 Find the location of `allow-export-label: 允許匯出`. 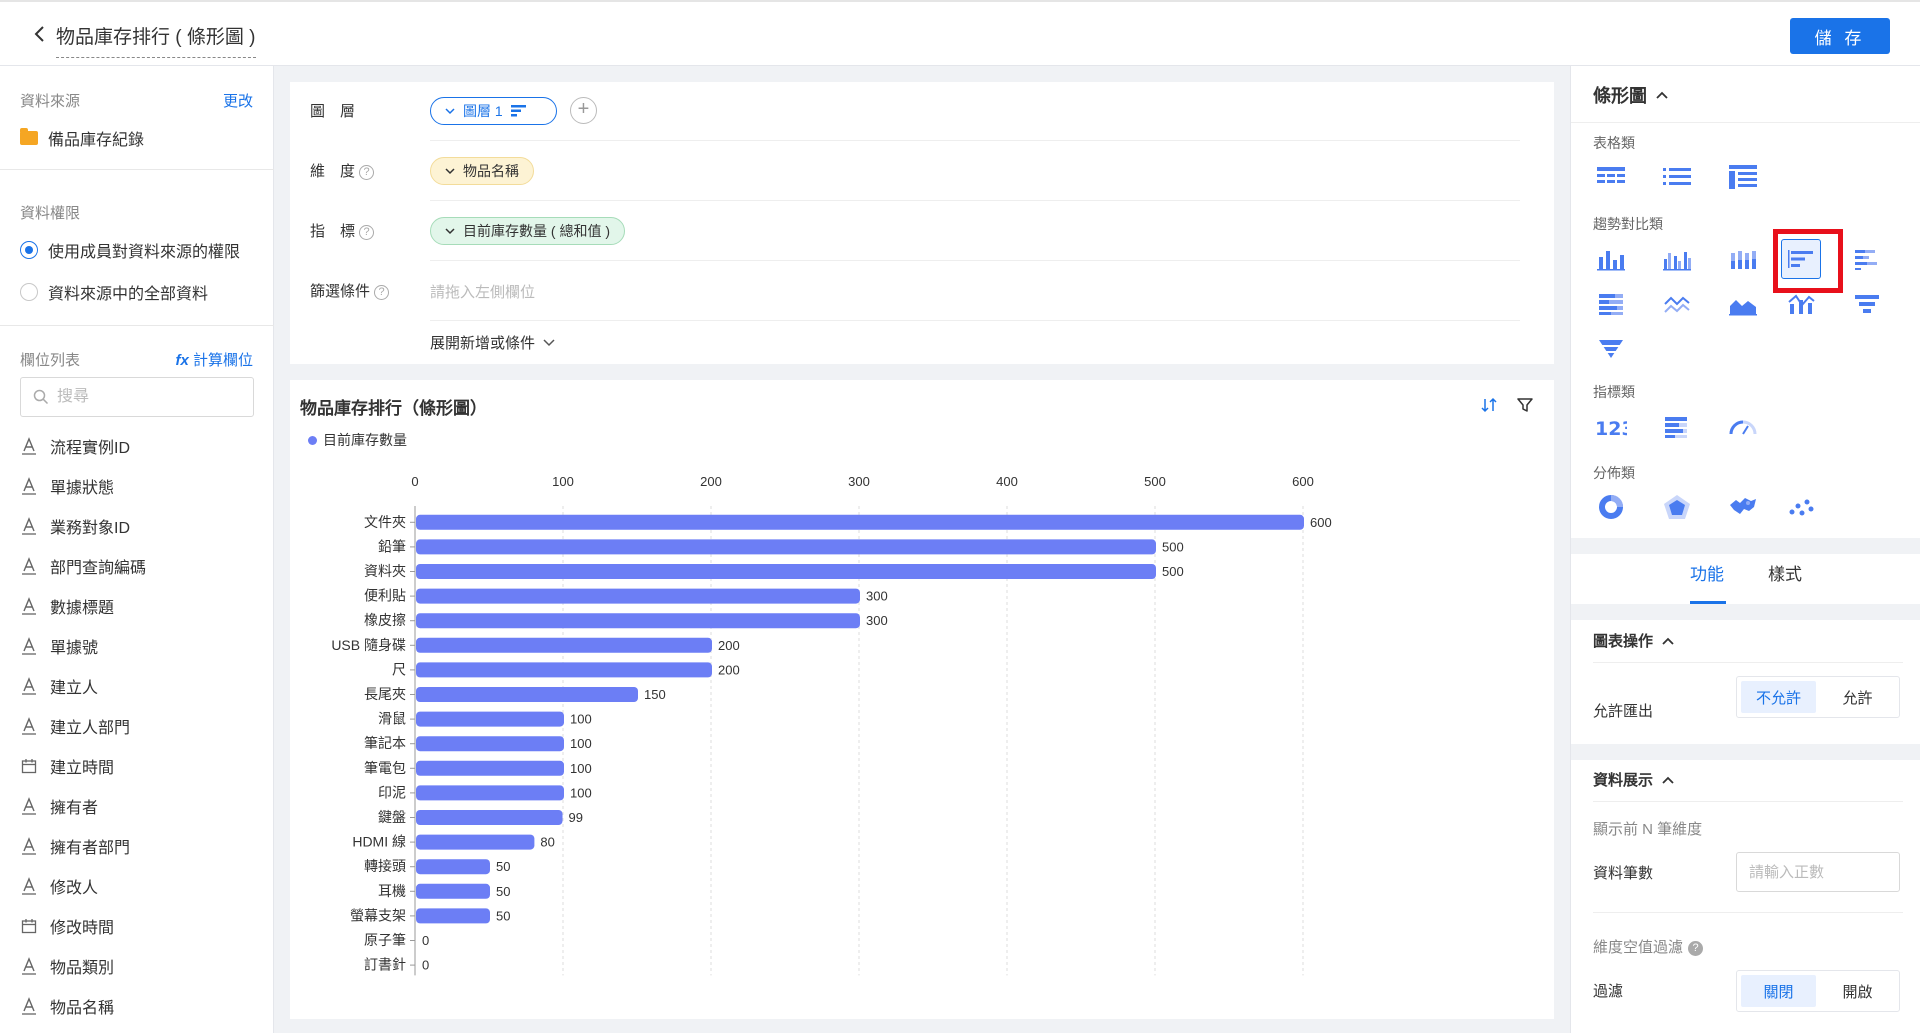

allow-export-label: 允許匯出 is located at coordinates (1623, 711).